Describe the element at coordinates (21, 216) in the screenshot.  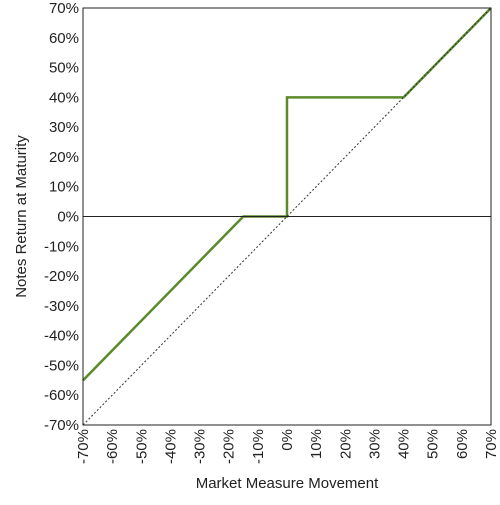
I see `y-axis-title: Notes Return at Maturity` at that location.